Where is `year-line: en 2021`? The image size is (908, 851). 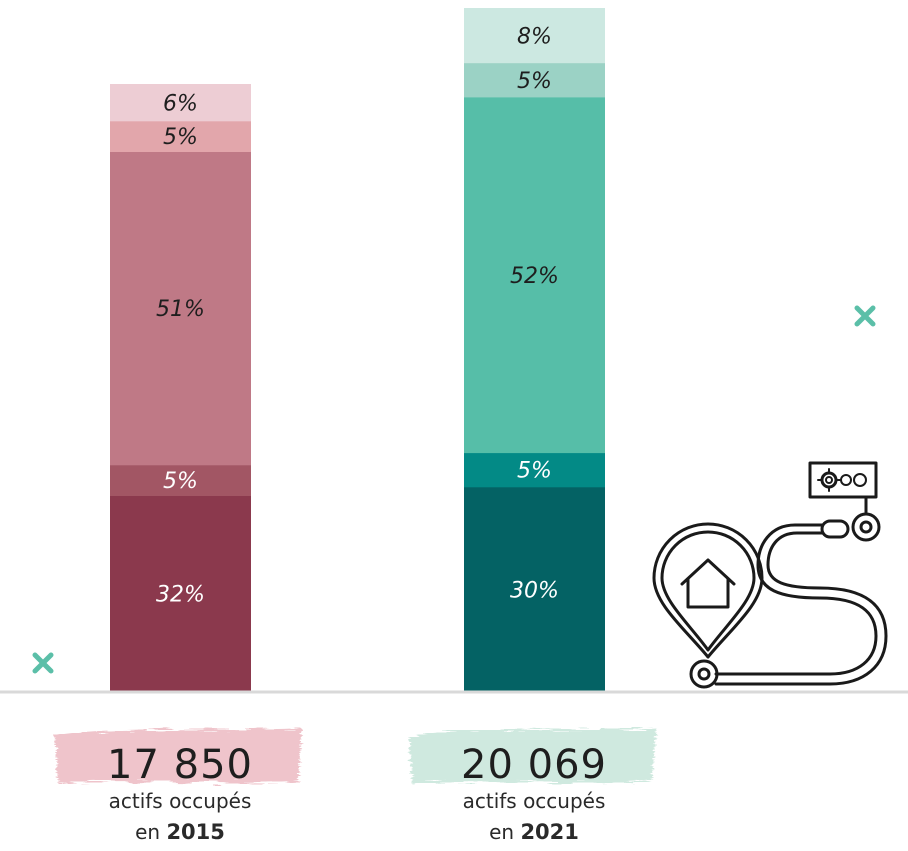 year-line: en 2021 is located at coordinates (534, 832).